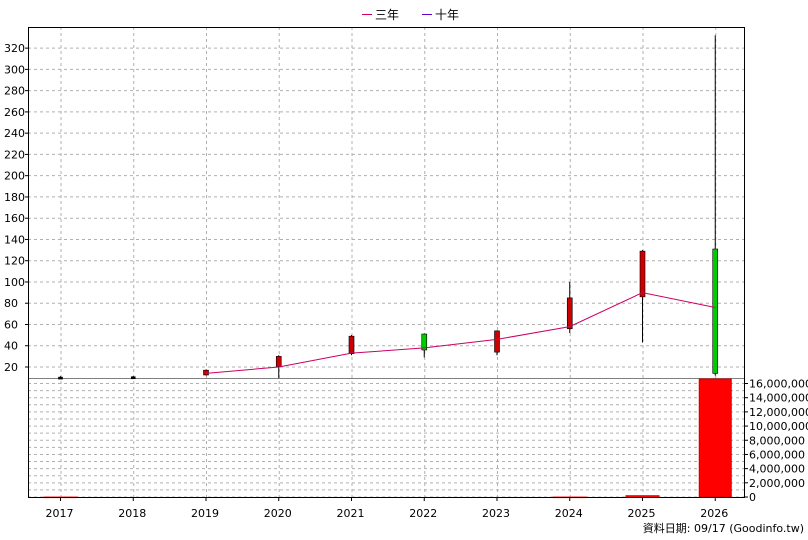  What do you see at coordinates (14, 261) in the screenshot?
I see `price-tick-label: 120` at bounding box center [14, 261].